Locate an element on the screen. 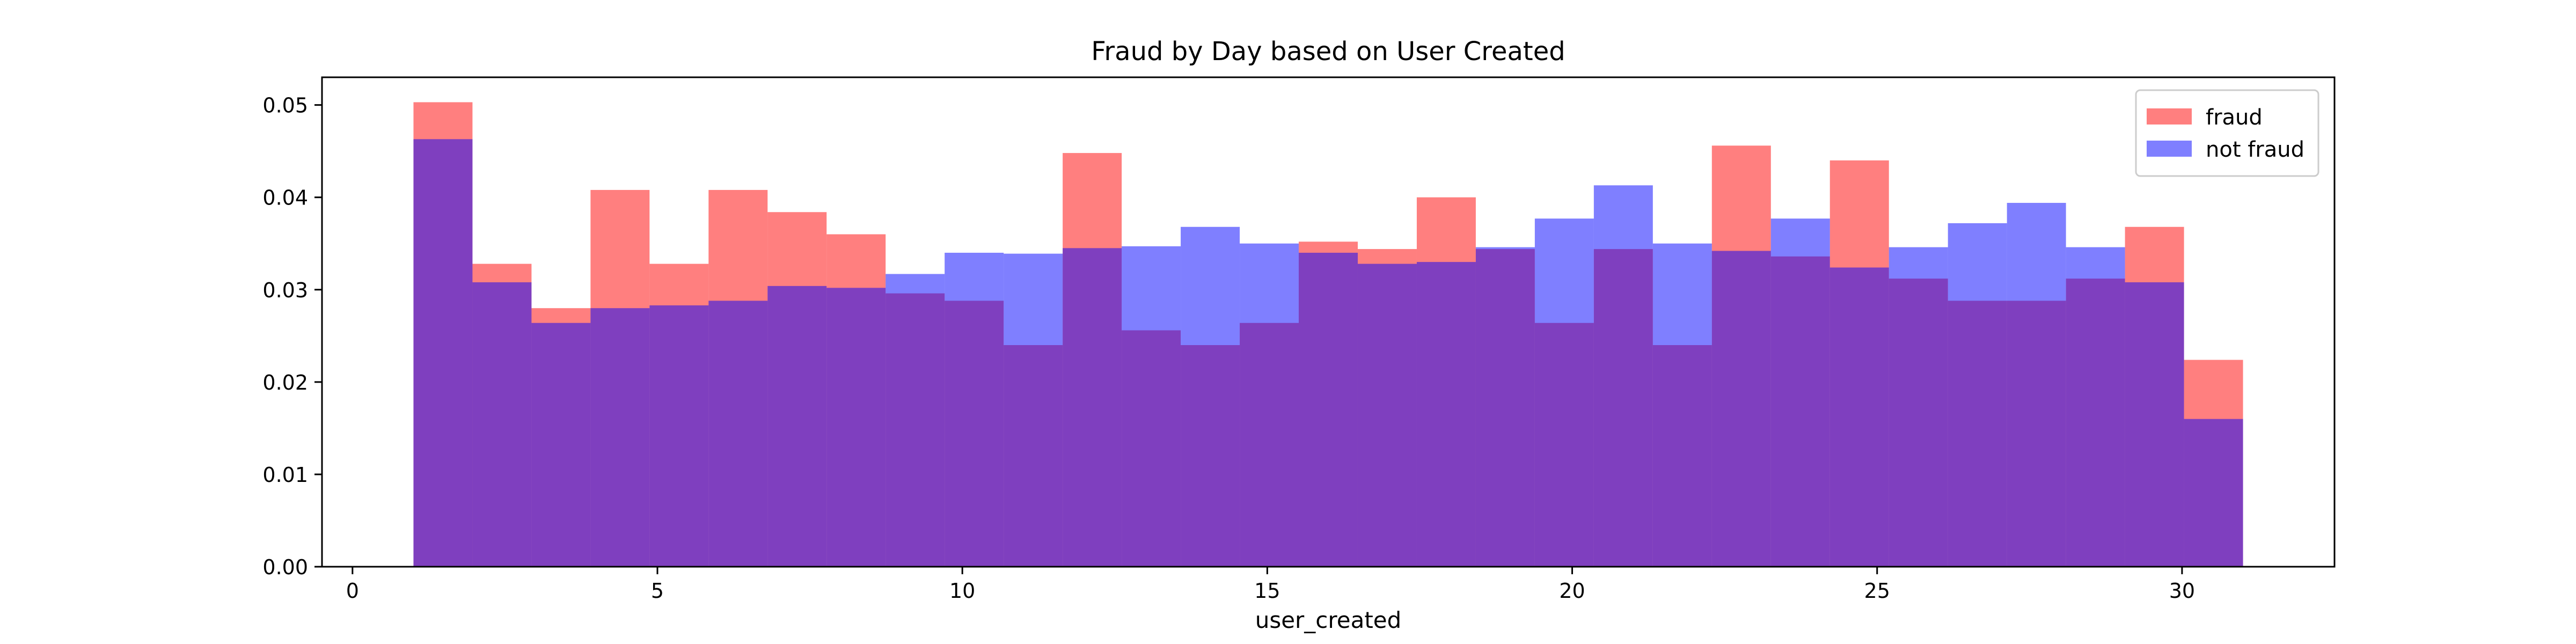 The width and height of the screenshot is (2576, 644). legend-swatch-not-fraud is located at coordinates (2169, 149).